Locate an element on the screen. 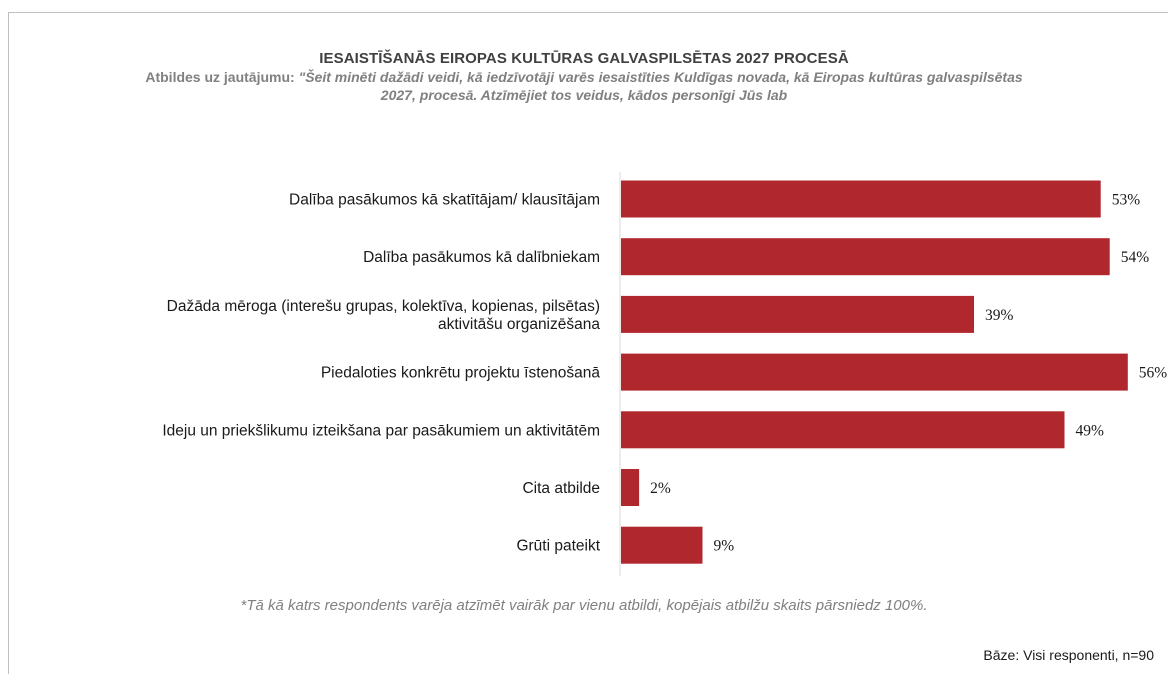  value-label: 2% is located at coordinates (660, 488).